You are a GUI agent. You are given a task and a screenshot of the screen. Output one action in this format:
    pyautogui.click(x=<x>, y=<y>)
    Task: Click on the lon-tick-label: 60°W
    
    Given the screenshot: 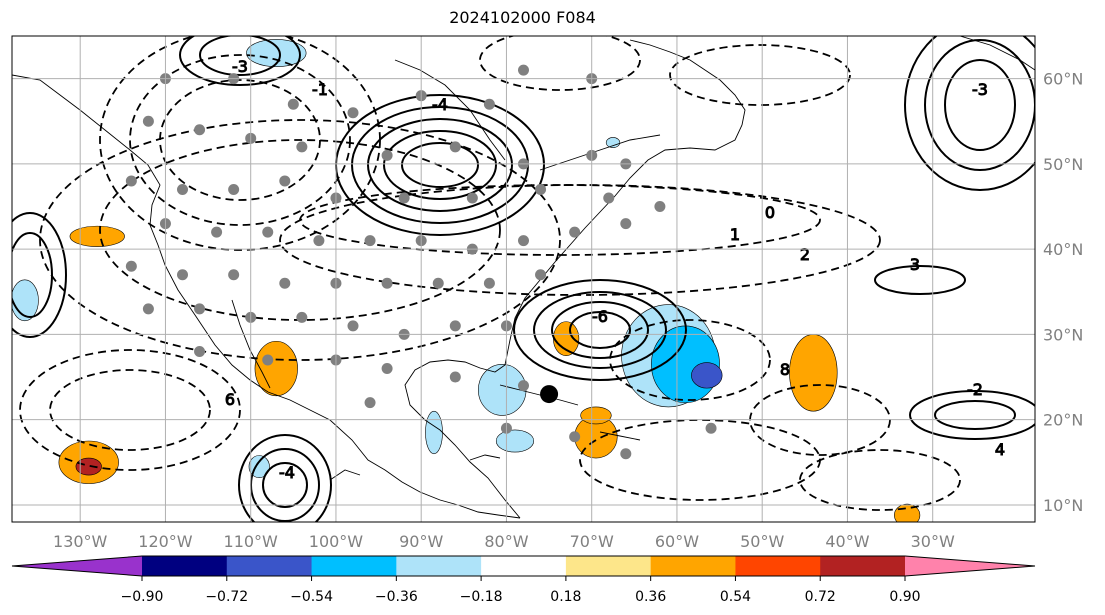 What is the action you would take?
    pyautogui.click(x=677, y=541)
    